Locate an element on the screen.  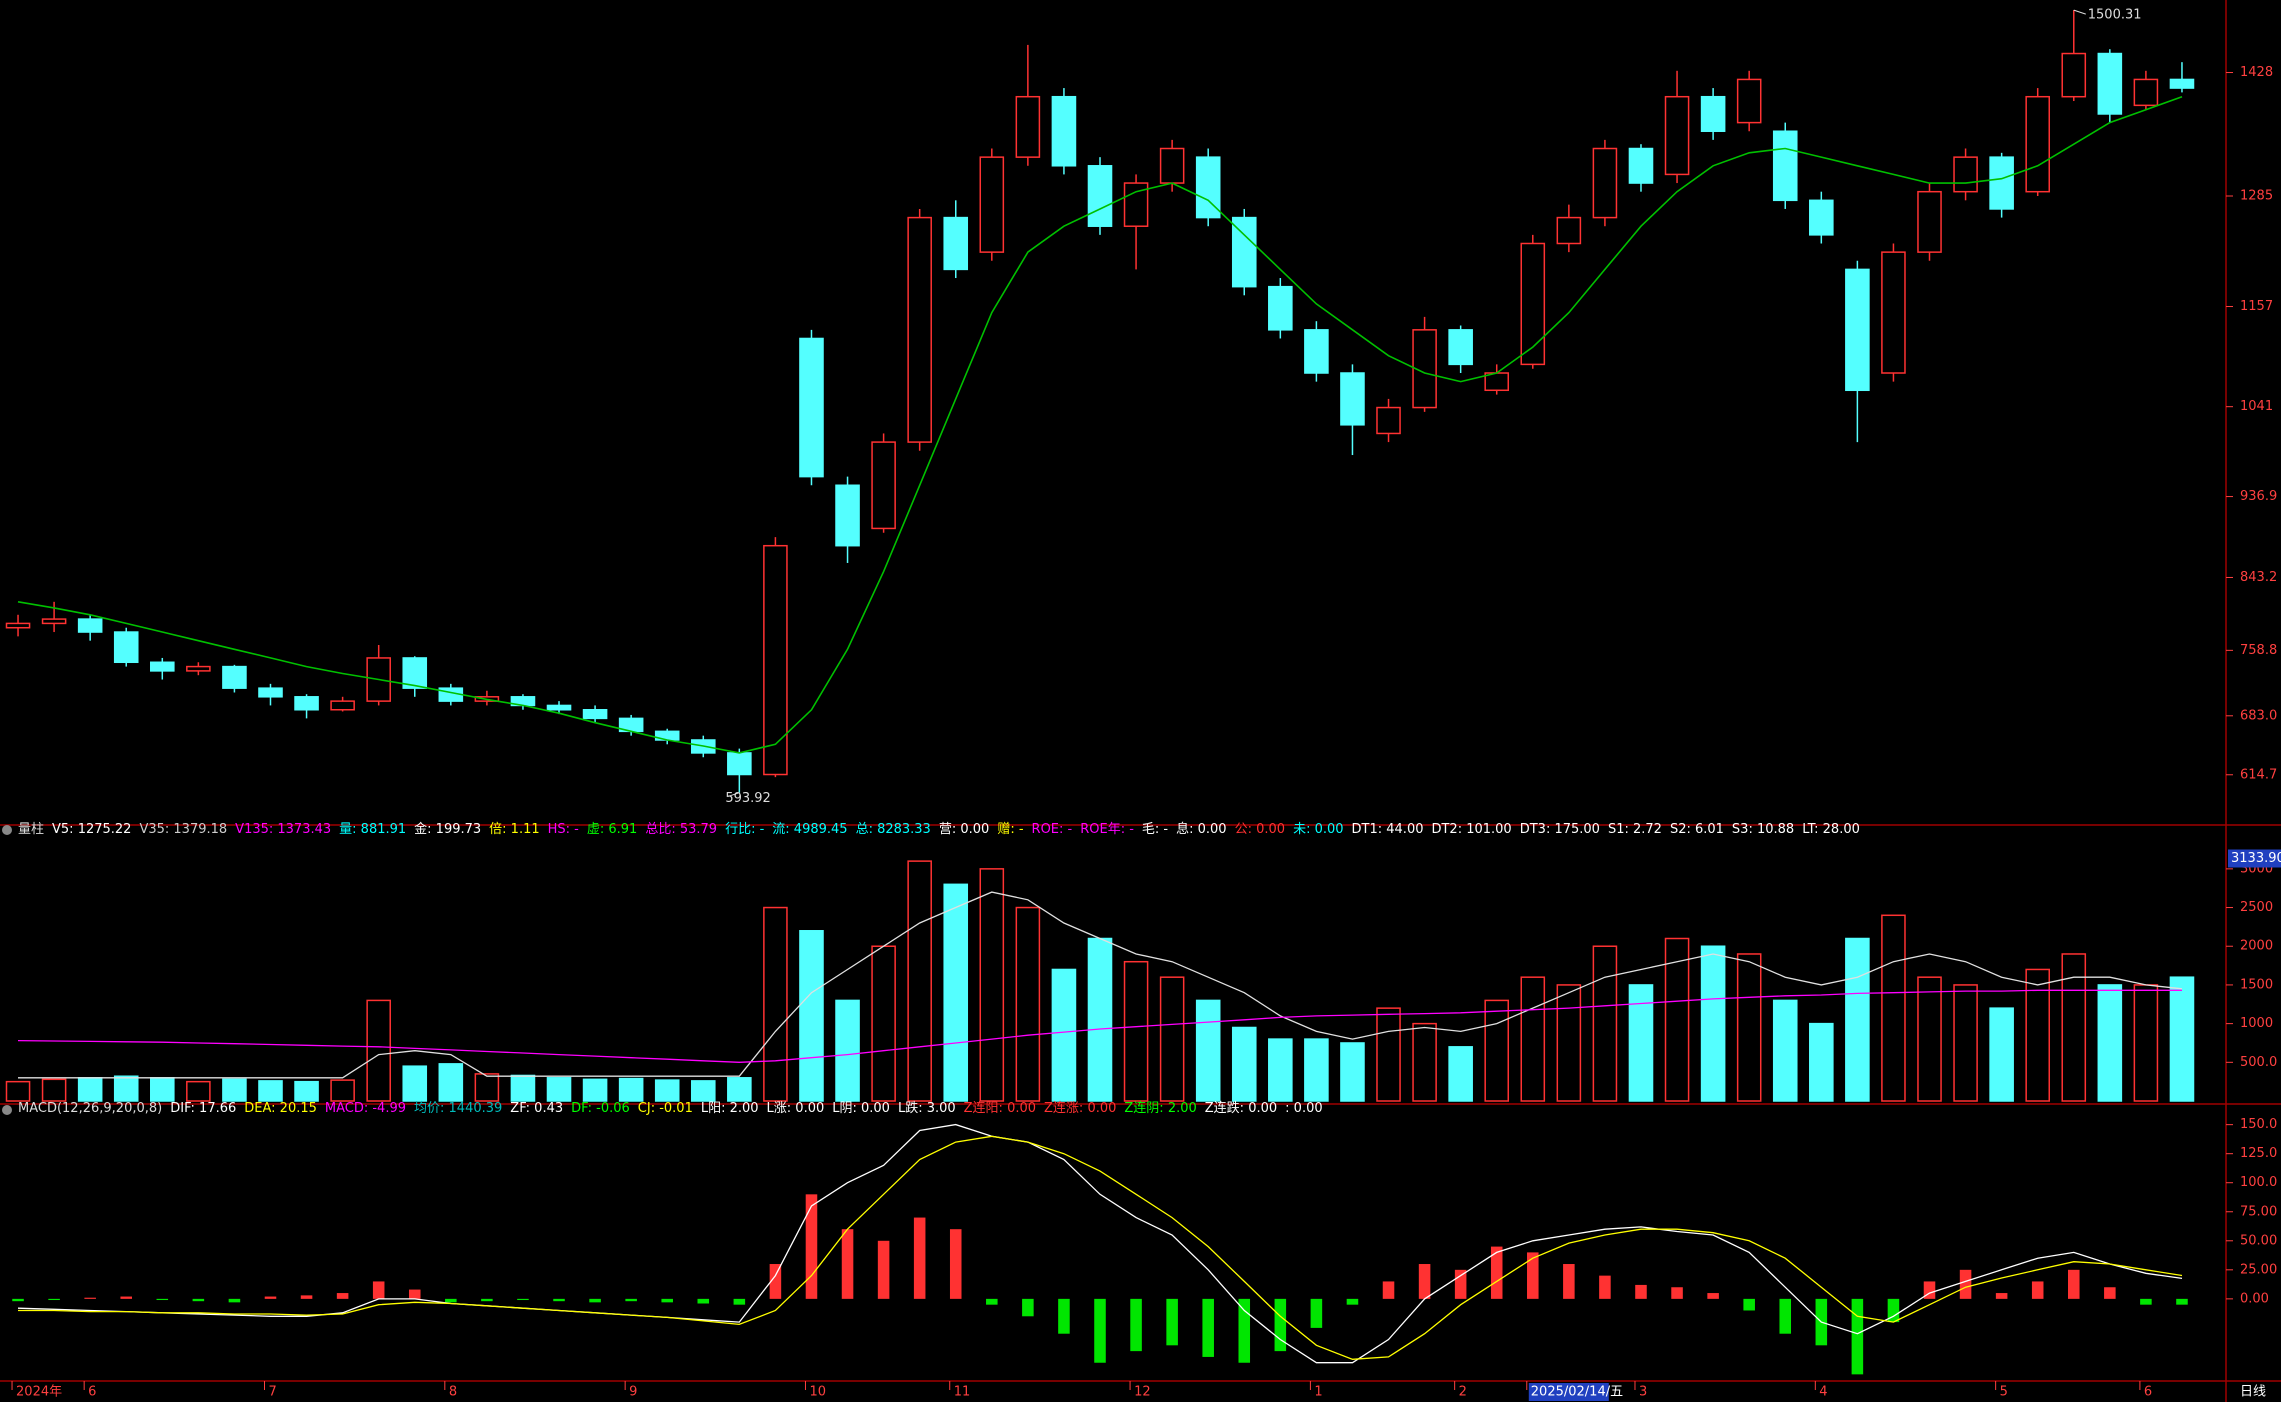
y-tick-label: 0.00 is located at coordinates (2254, 1298).